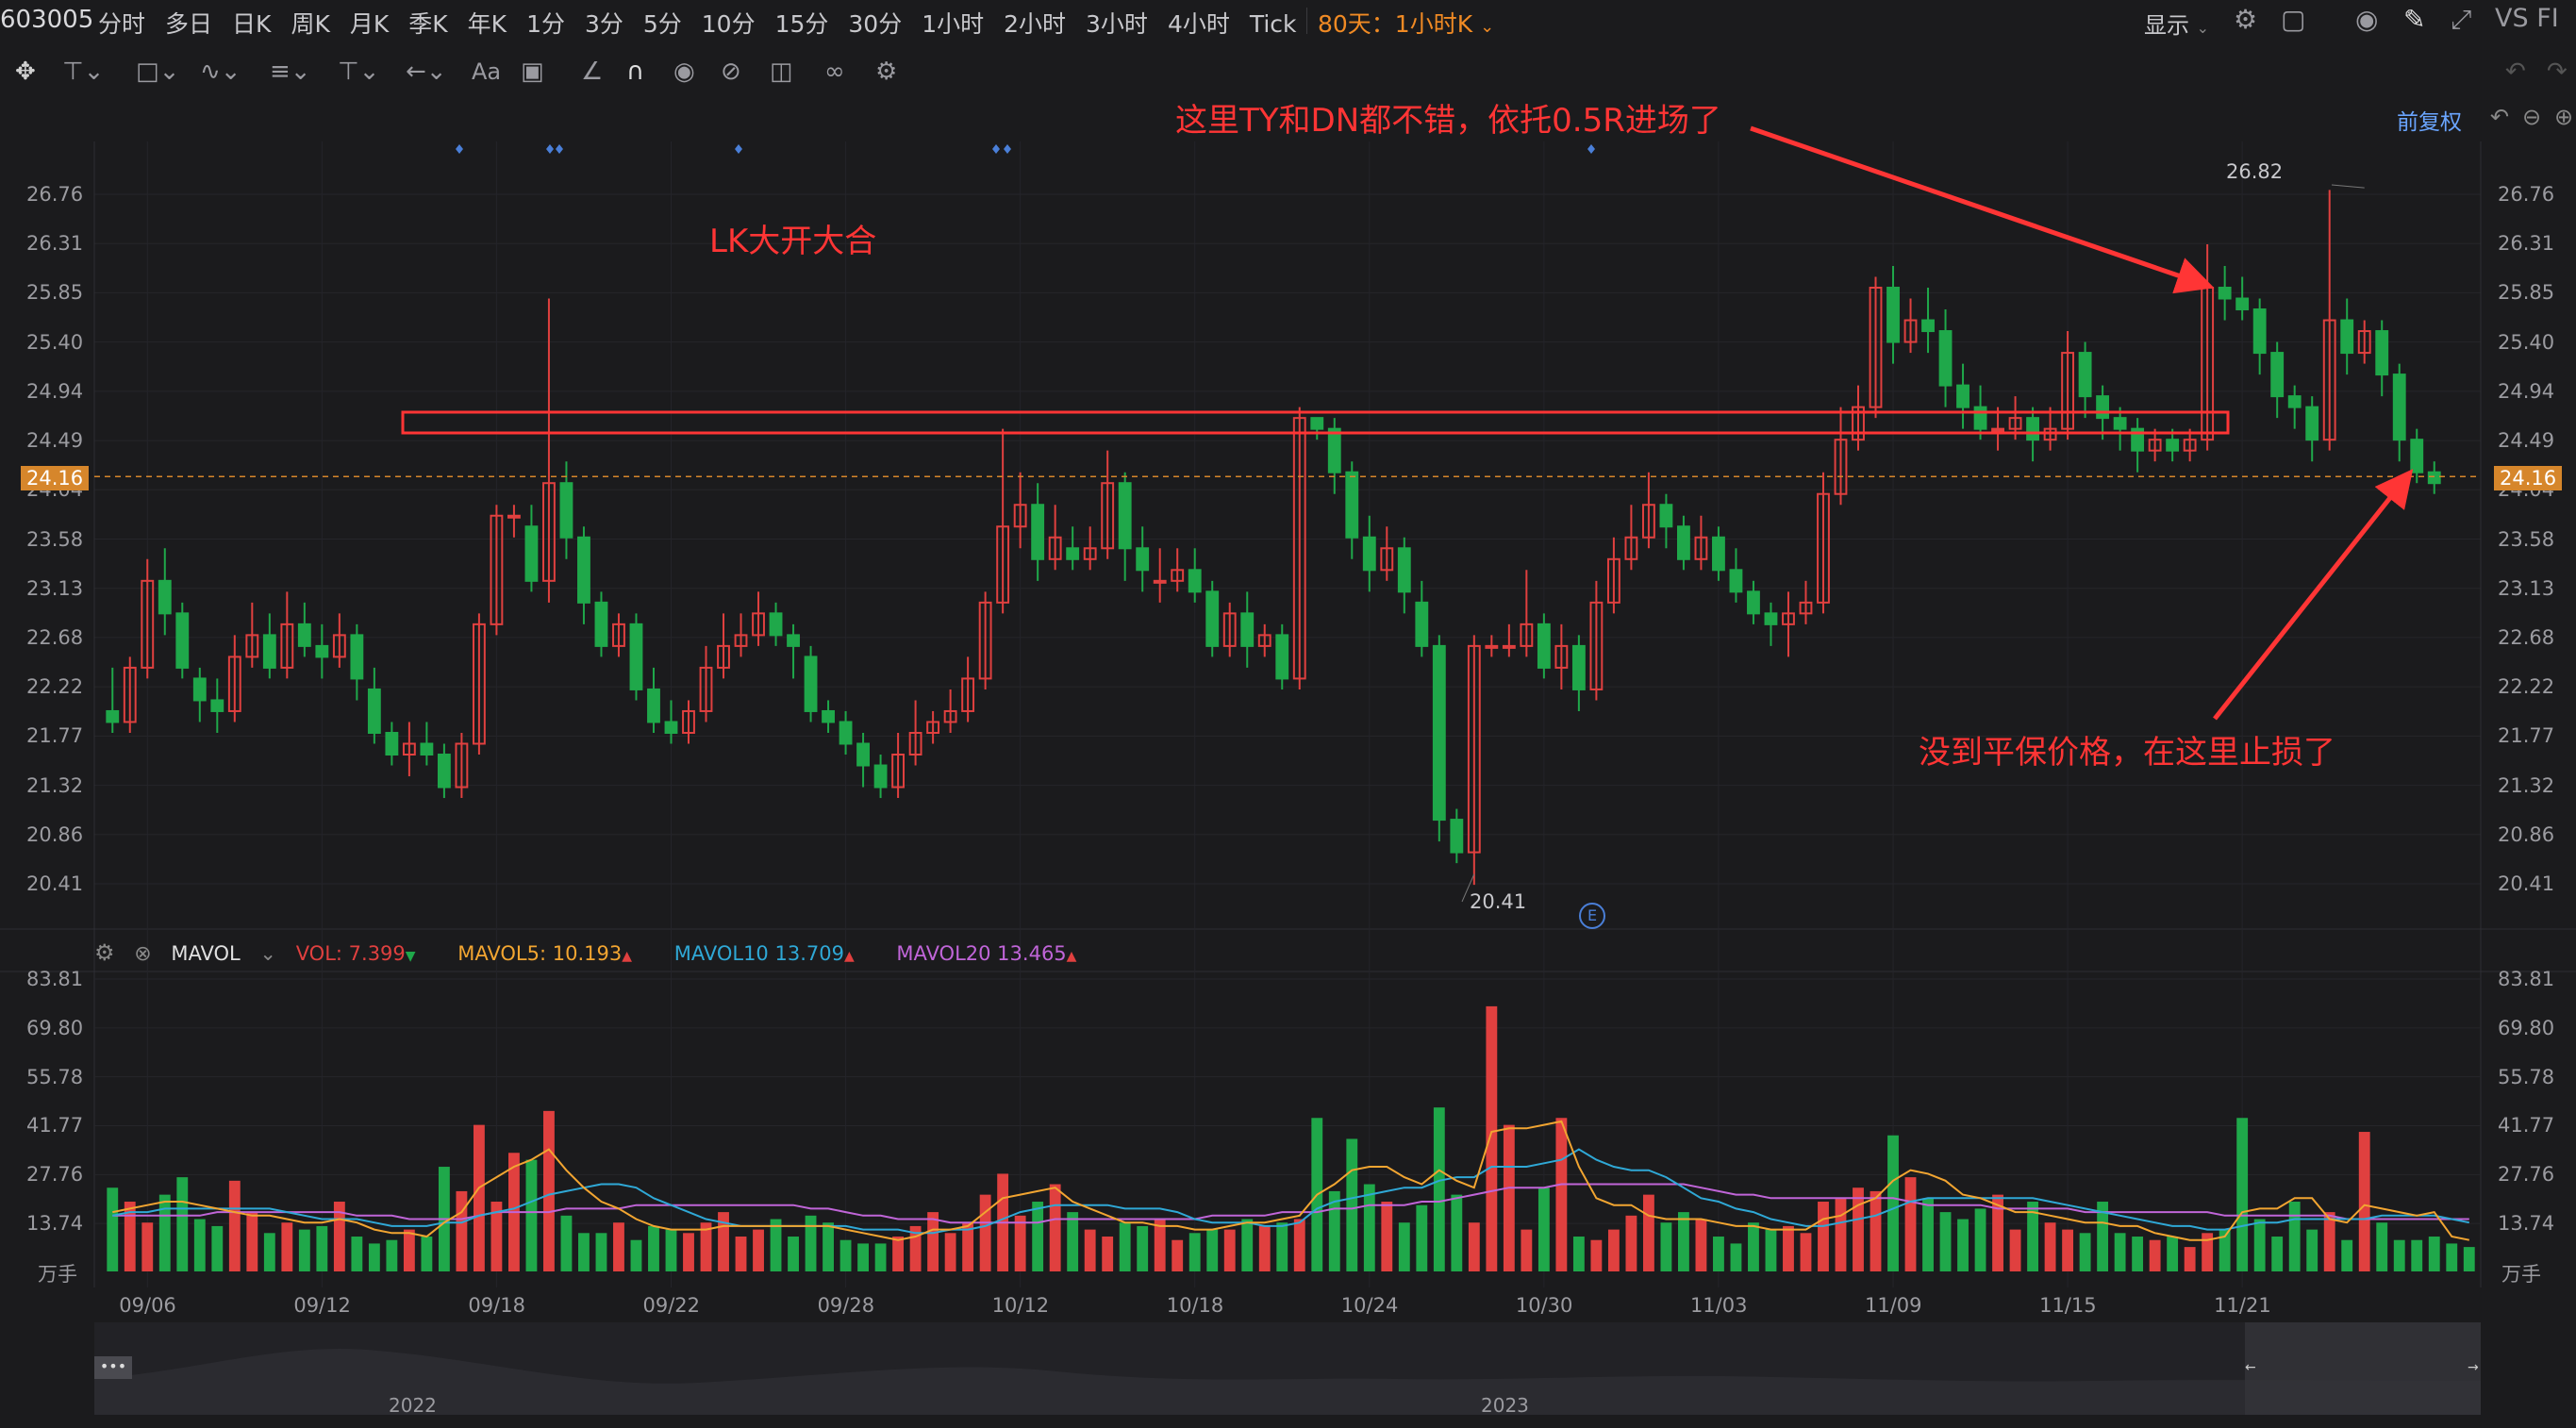 The image size is (2576, 1428). I want to click on arrow-tool-icon: ←⌄, so click(427, 72).